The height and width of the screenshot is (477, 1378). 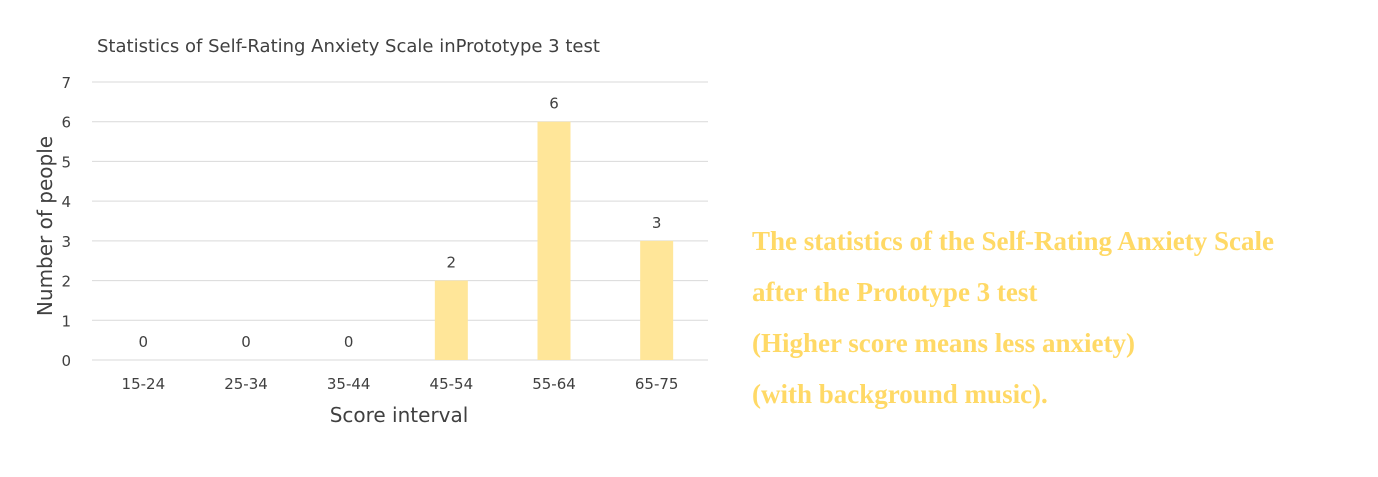 What do you see at coordinates (66, 321) in the screenshot?
I see `y-tick-label: 1` at bounding box center [66, 321].